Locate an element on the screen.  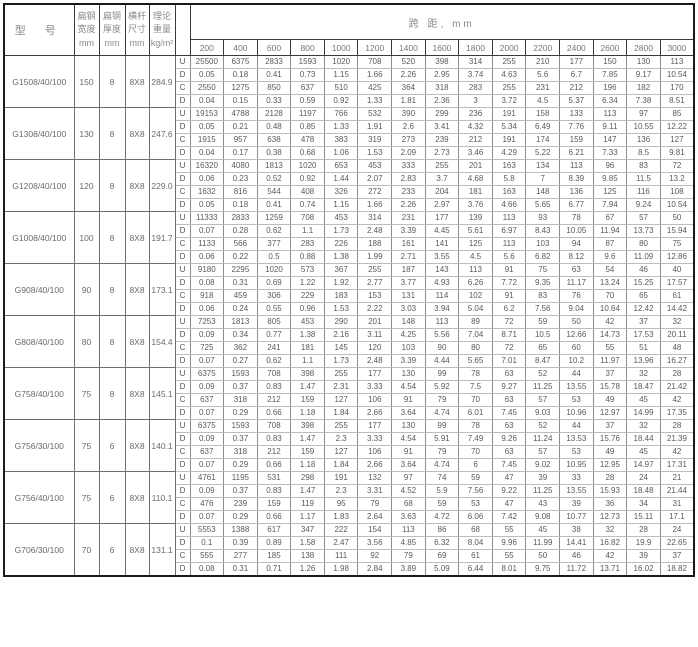
value-cell: 290 is located at coordinates (341, 322).